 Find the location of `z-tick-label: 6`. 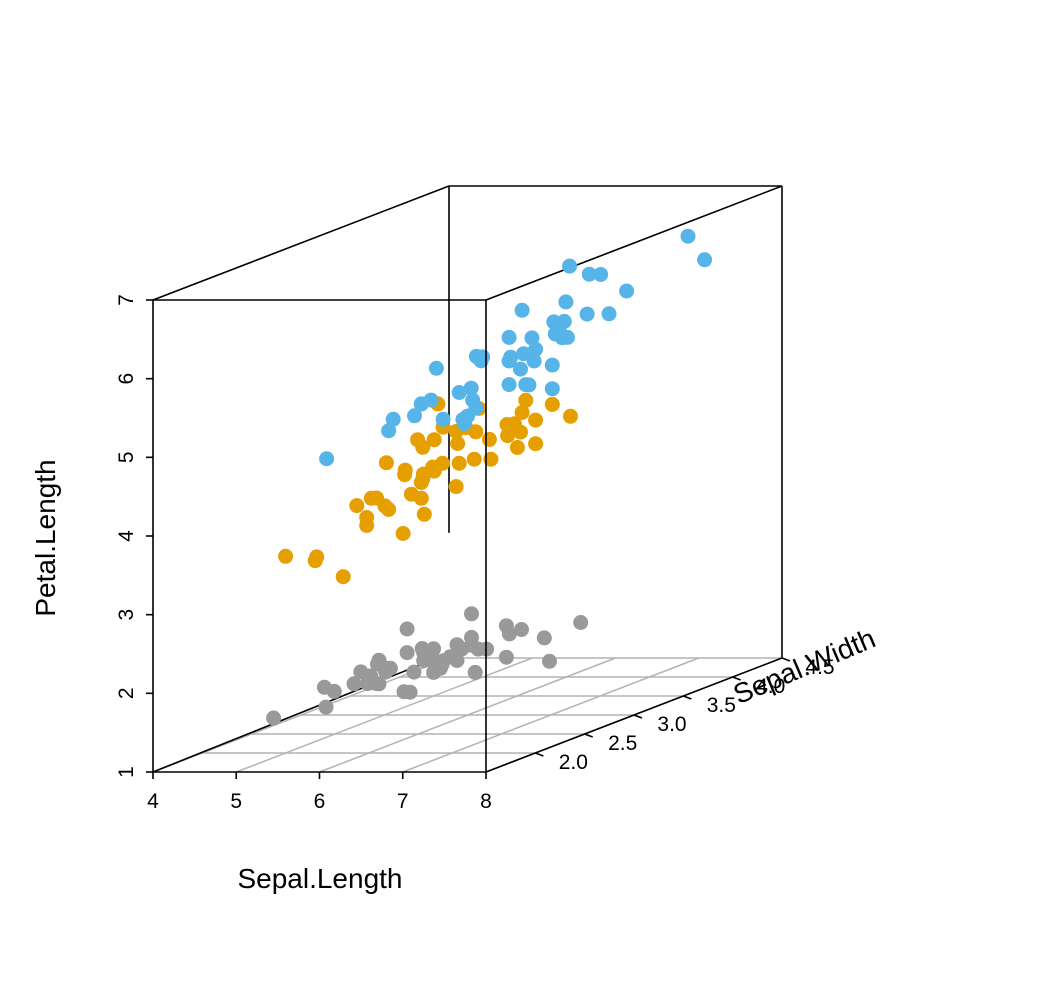

z-tick-label: 6 is located at coordinates (126, 379).